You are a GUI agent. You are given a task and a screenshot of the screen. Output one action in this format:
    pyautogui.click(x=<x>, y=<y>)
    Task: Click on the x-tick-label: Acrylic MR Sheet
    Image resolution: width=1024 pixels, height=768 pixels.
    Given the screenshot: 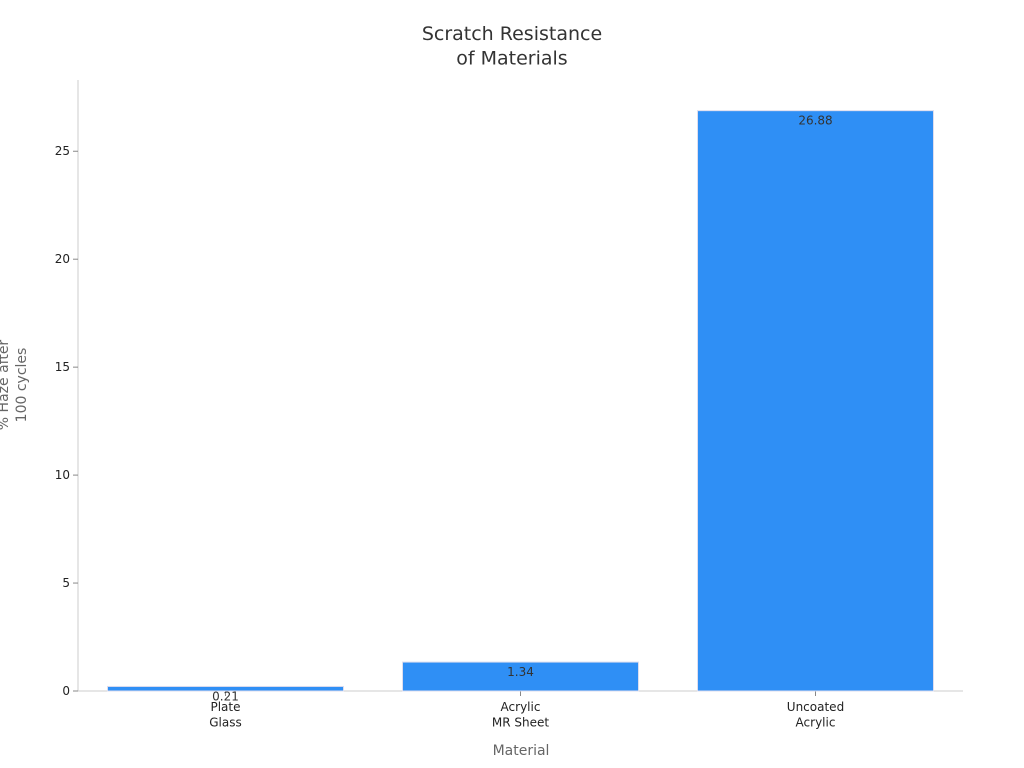 What is the action you would take?
    pyautogui.click(x=520, y=715)
    